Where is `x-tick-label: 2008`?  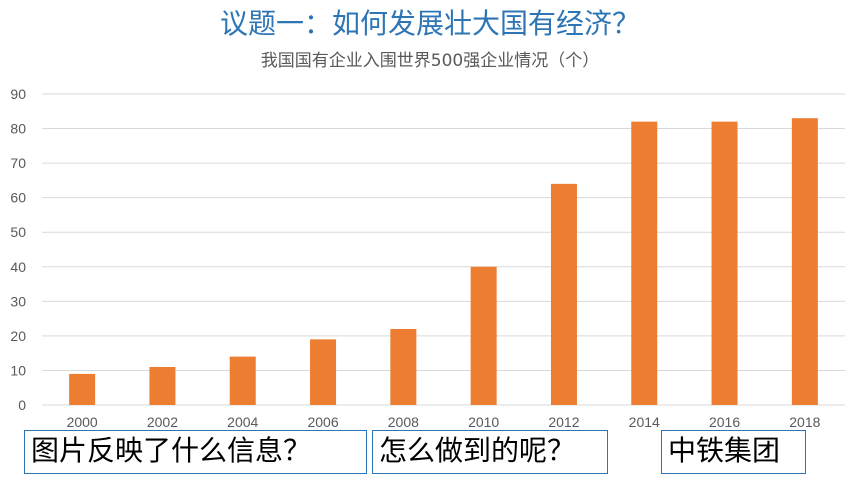
x-tick-label: 2008 is located at coordinates (403, 422).